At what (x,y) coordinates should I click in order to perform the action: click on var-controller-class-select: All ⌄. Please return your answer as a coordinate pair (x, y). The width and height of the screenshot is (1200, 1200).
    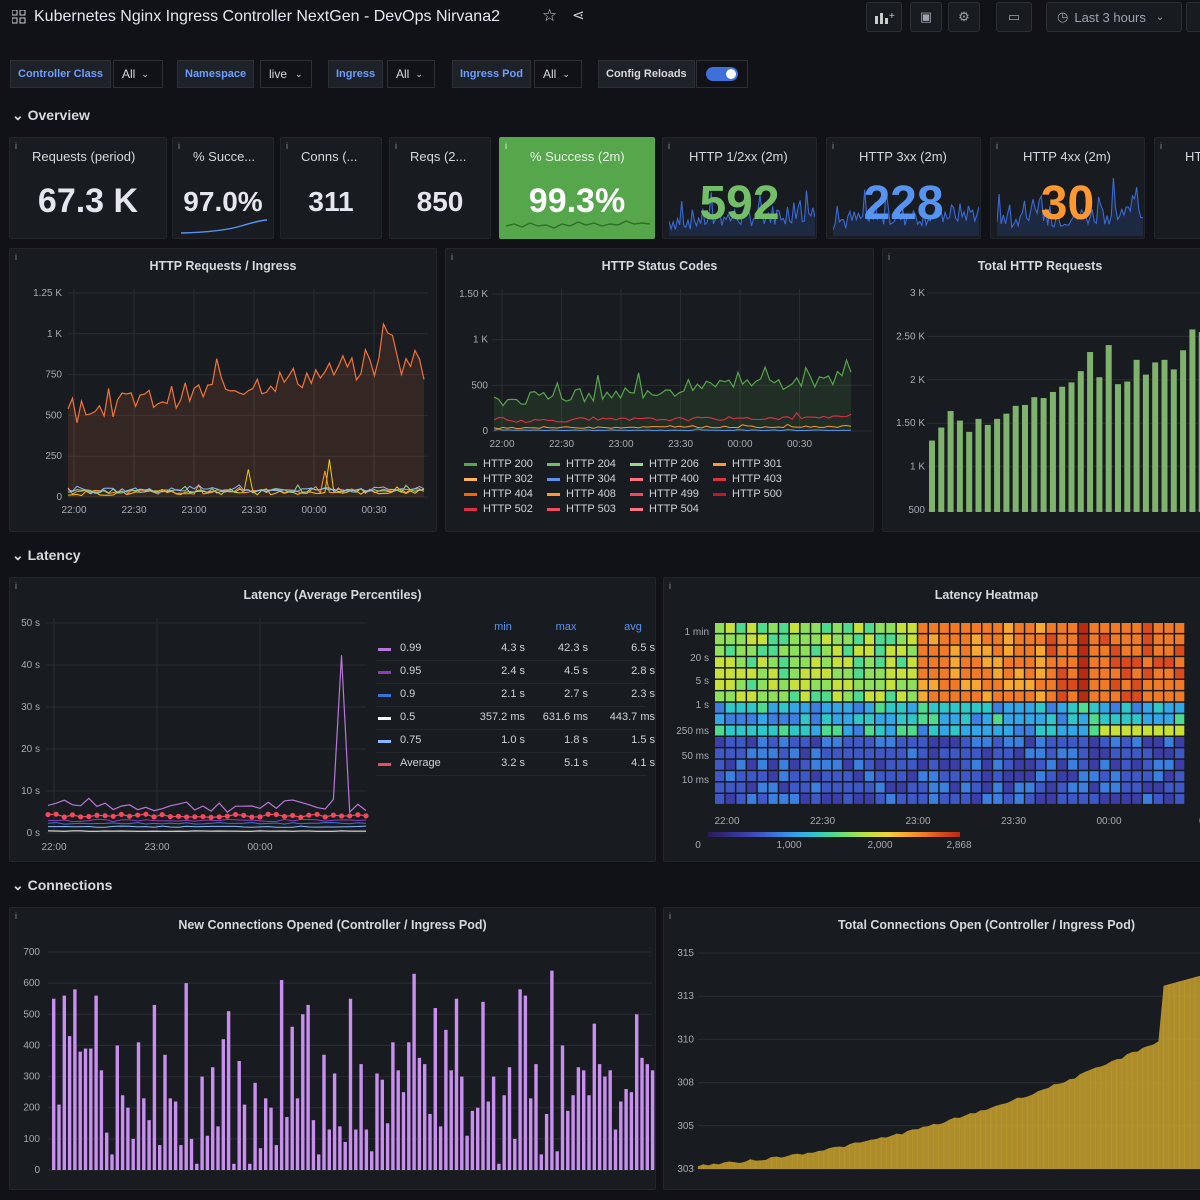
    Looking at the image, I should click on (138, 74).